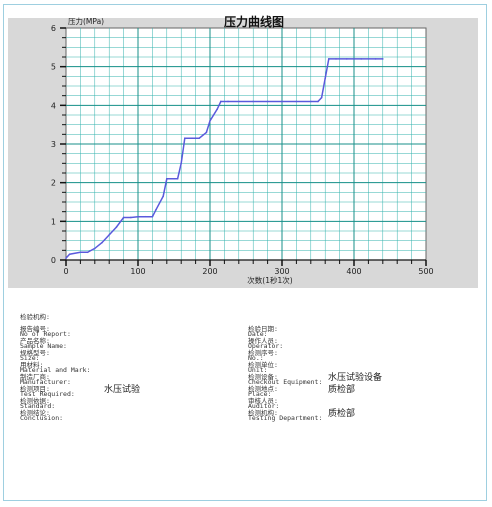  Describe the element at coordinates (281, 271) in the screenshot. I see `x-tick-label: 300` at that location.